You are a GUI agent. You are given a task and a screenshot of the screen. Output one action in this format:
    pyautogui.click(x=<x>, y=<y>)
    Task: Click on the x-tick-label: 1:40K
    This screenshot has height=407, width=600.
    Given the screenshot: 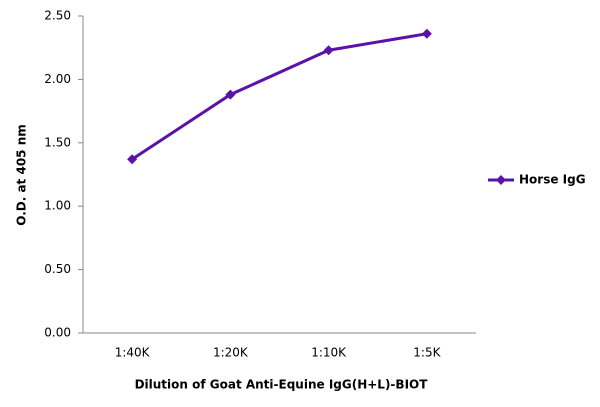 What is the action you would take?
    pyautogui.click(x=133, y=353)
    